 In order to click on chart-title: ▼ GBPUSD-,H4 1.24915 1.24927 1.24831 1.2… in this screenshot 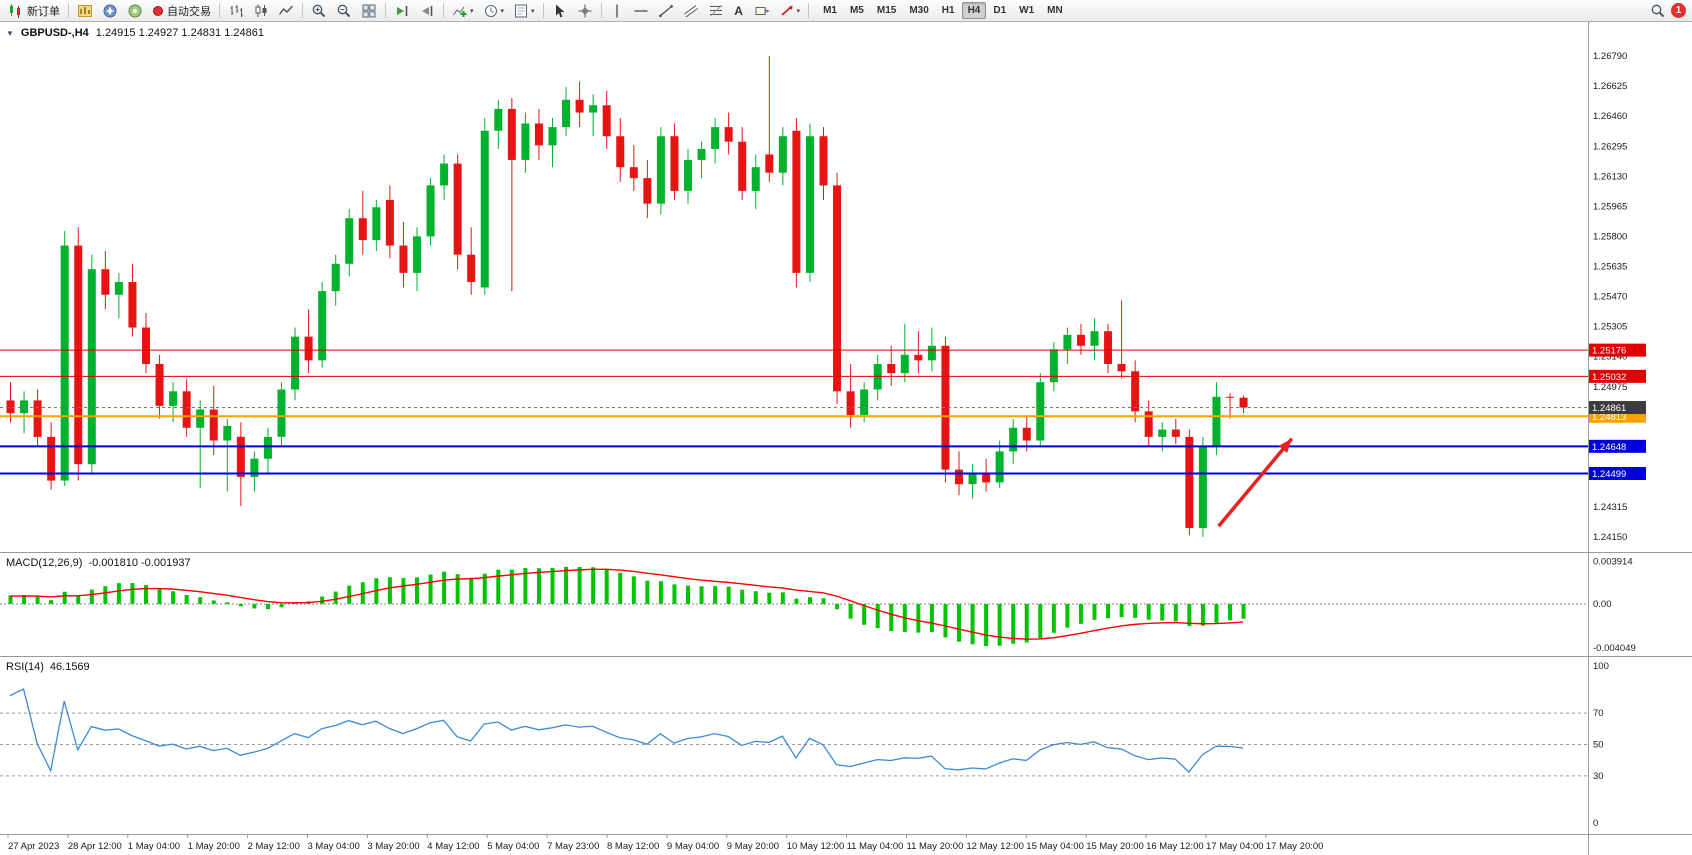, I will do `click(135, 33)`.